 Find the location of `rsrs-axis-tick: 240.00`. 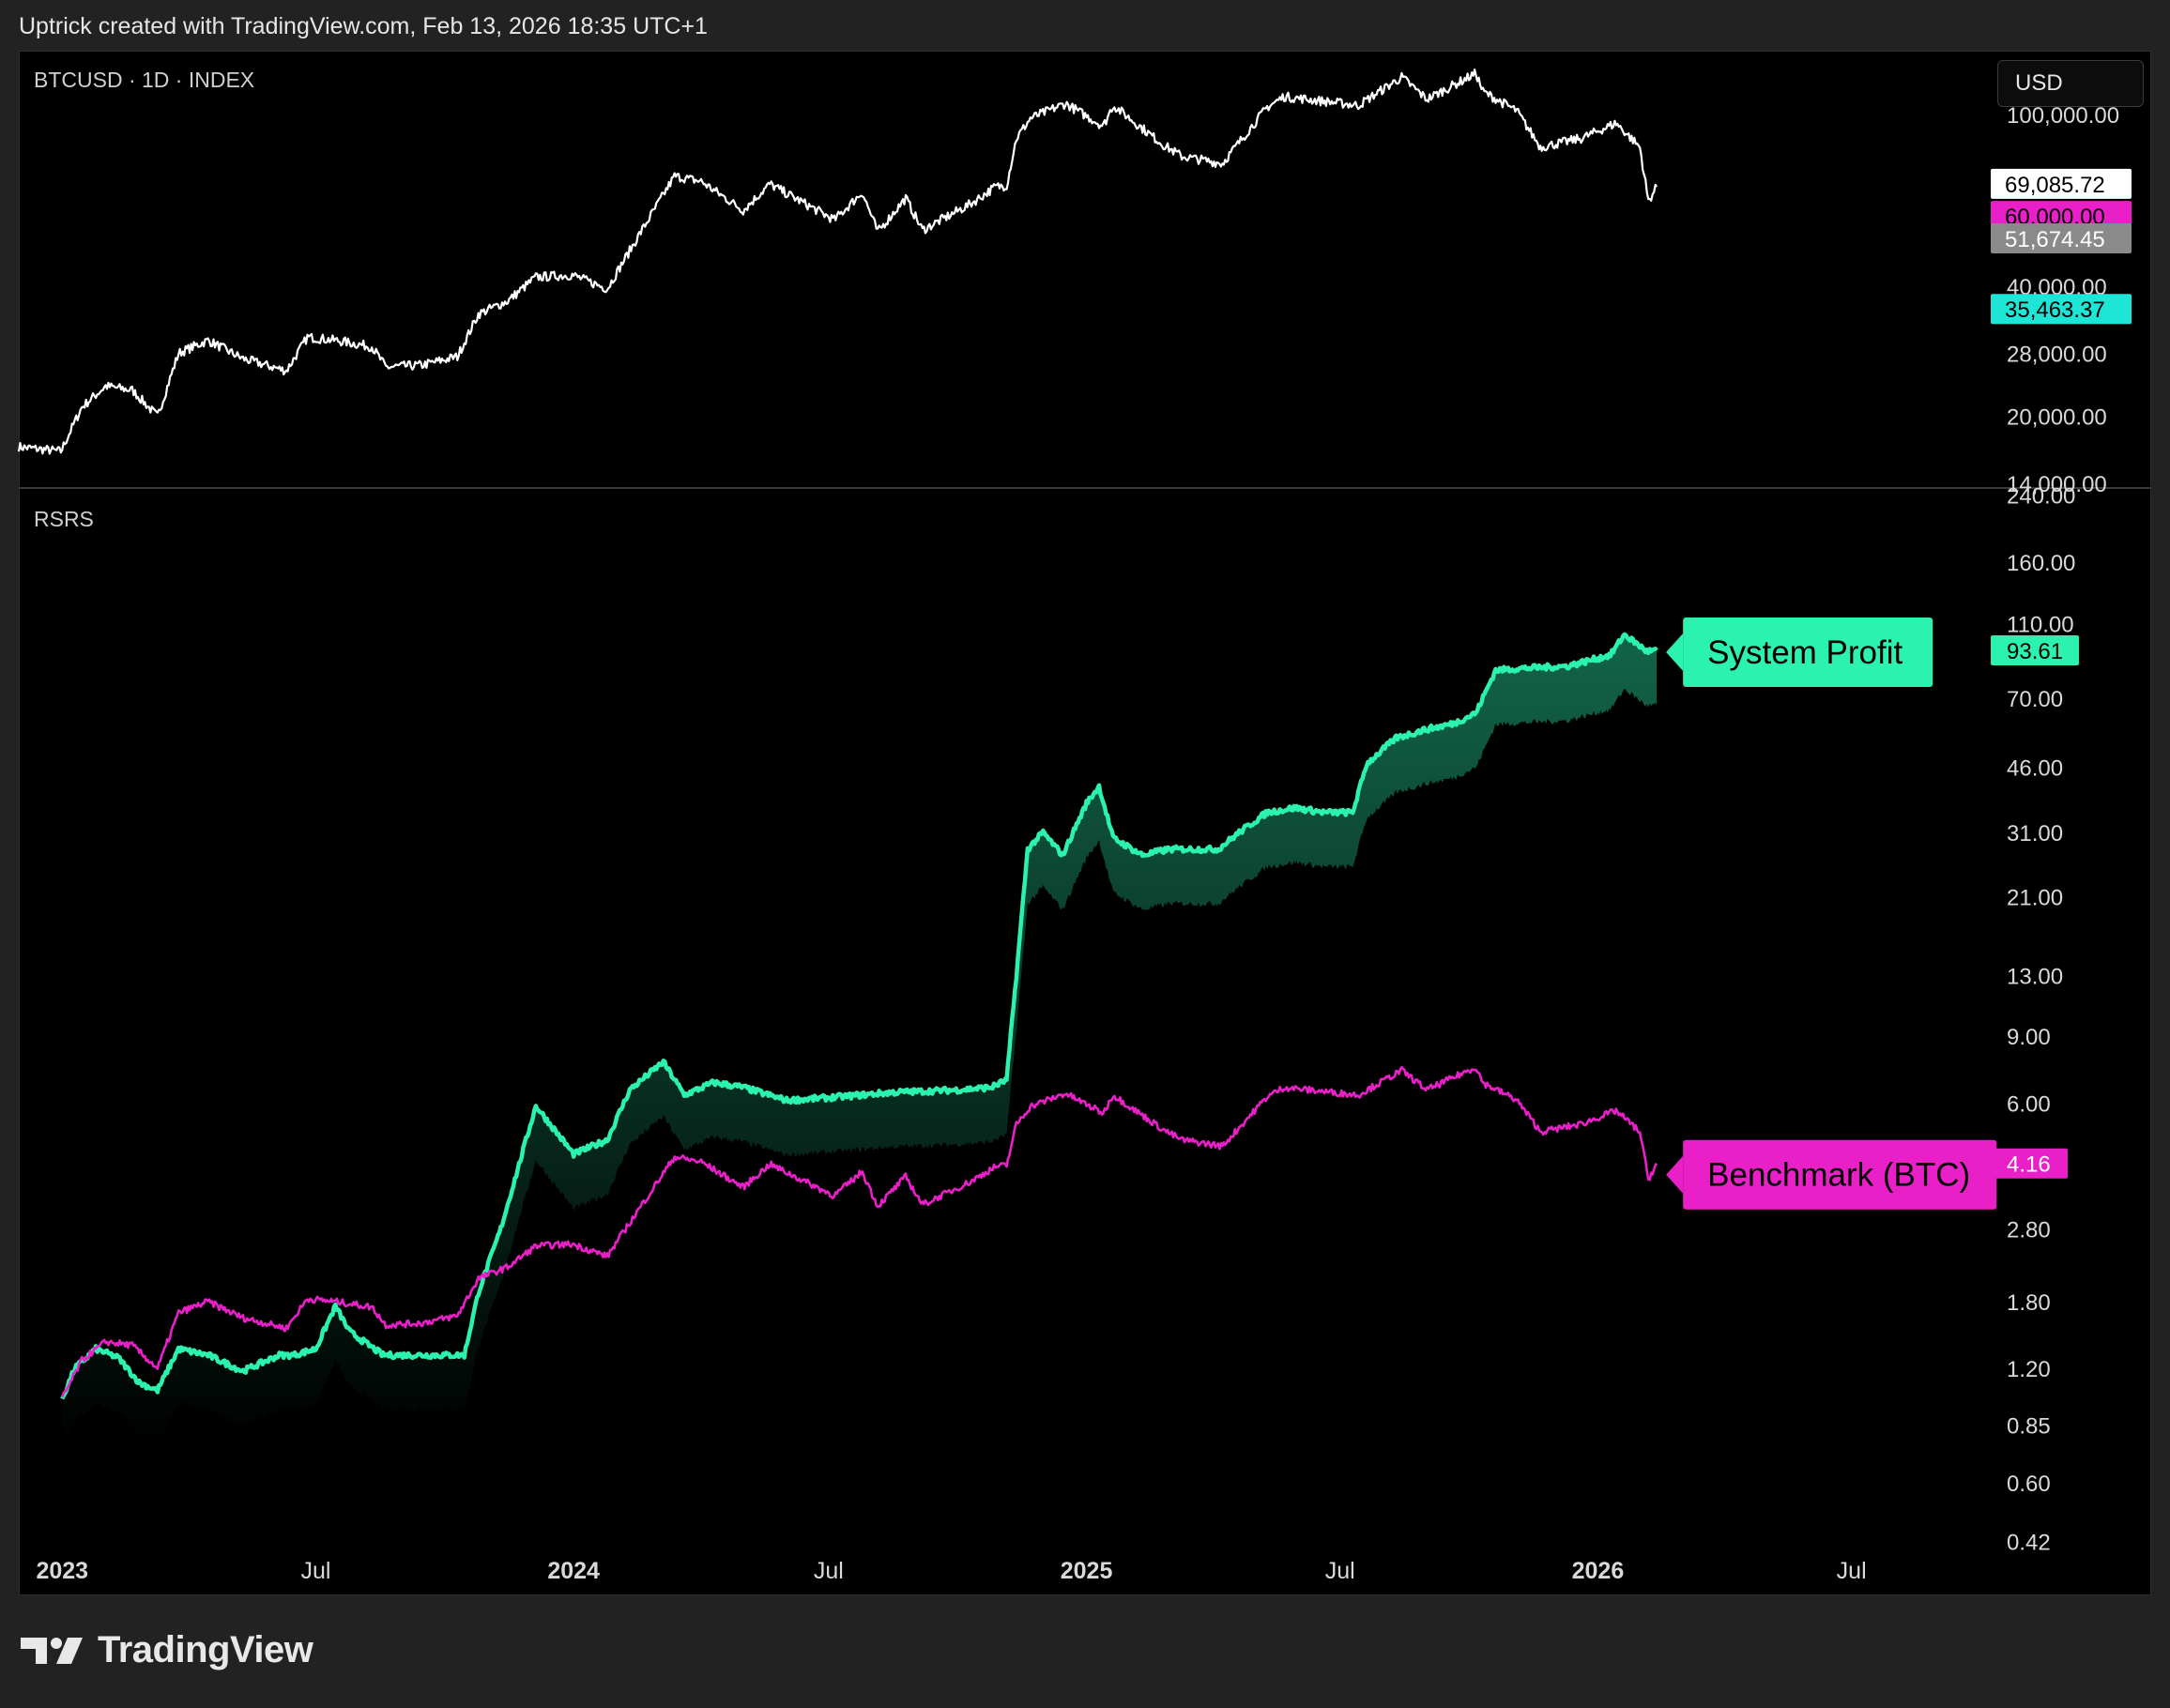

rsrs-axis-tick: 240.00 is located at coordinates (2041, 497).